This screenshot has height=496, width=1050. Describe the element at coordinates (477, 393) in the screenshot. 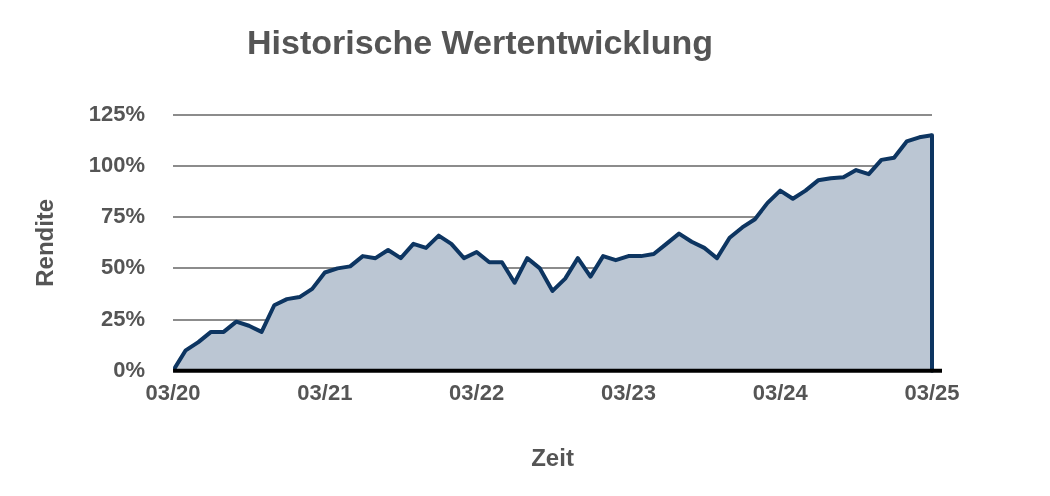

I see `x-tick-label: 03/22` at that location.